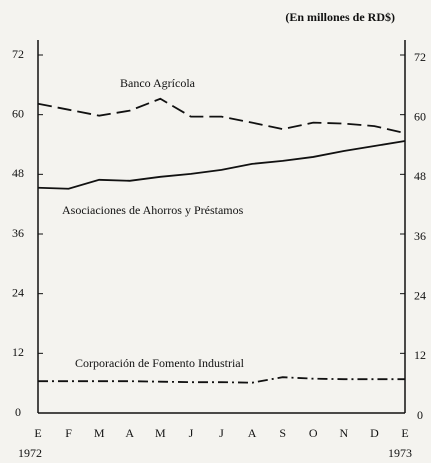  What do you see at coordinates (374, 433) in the screenshot?
I see `x-tick-label: D` at bounding box center [374, 433].